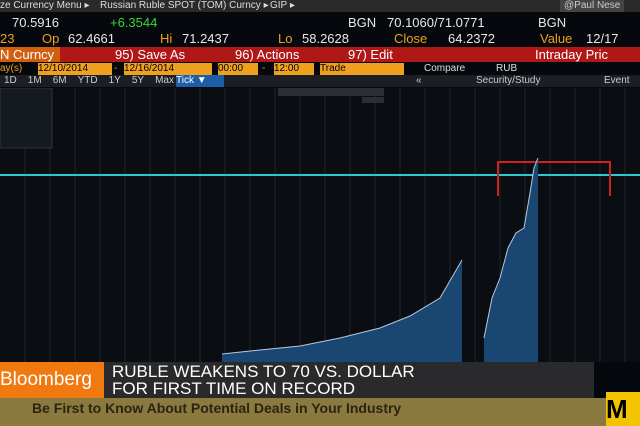  Describe the element at coordinates (471, 38) in the screenshot. I see `close: 64.2372` at that location.